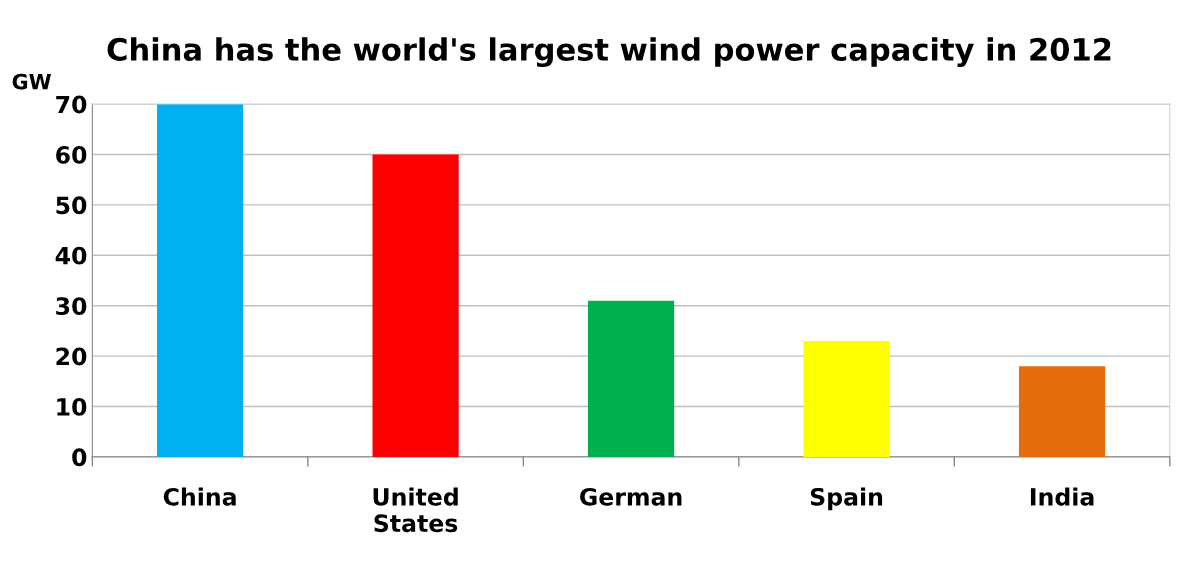  I want to click on y-tick-label: 30, so click(71, 306).